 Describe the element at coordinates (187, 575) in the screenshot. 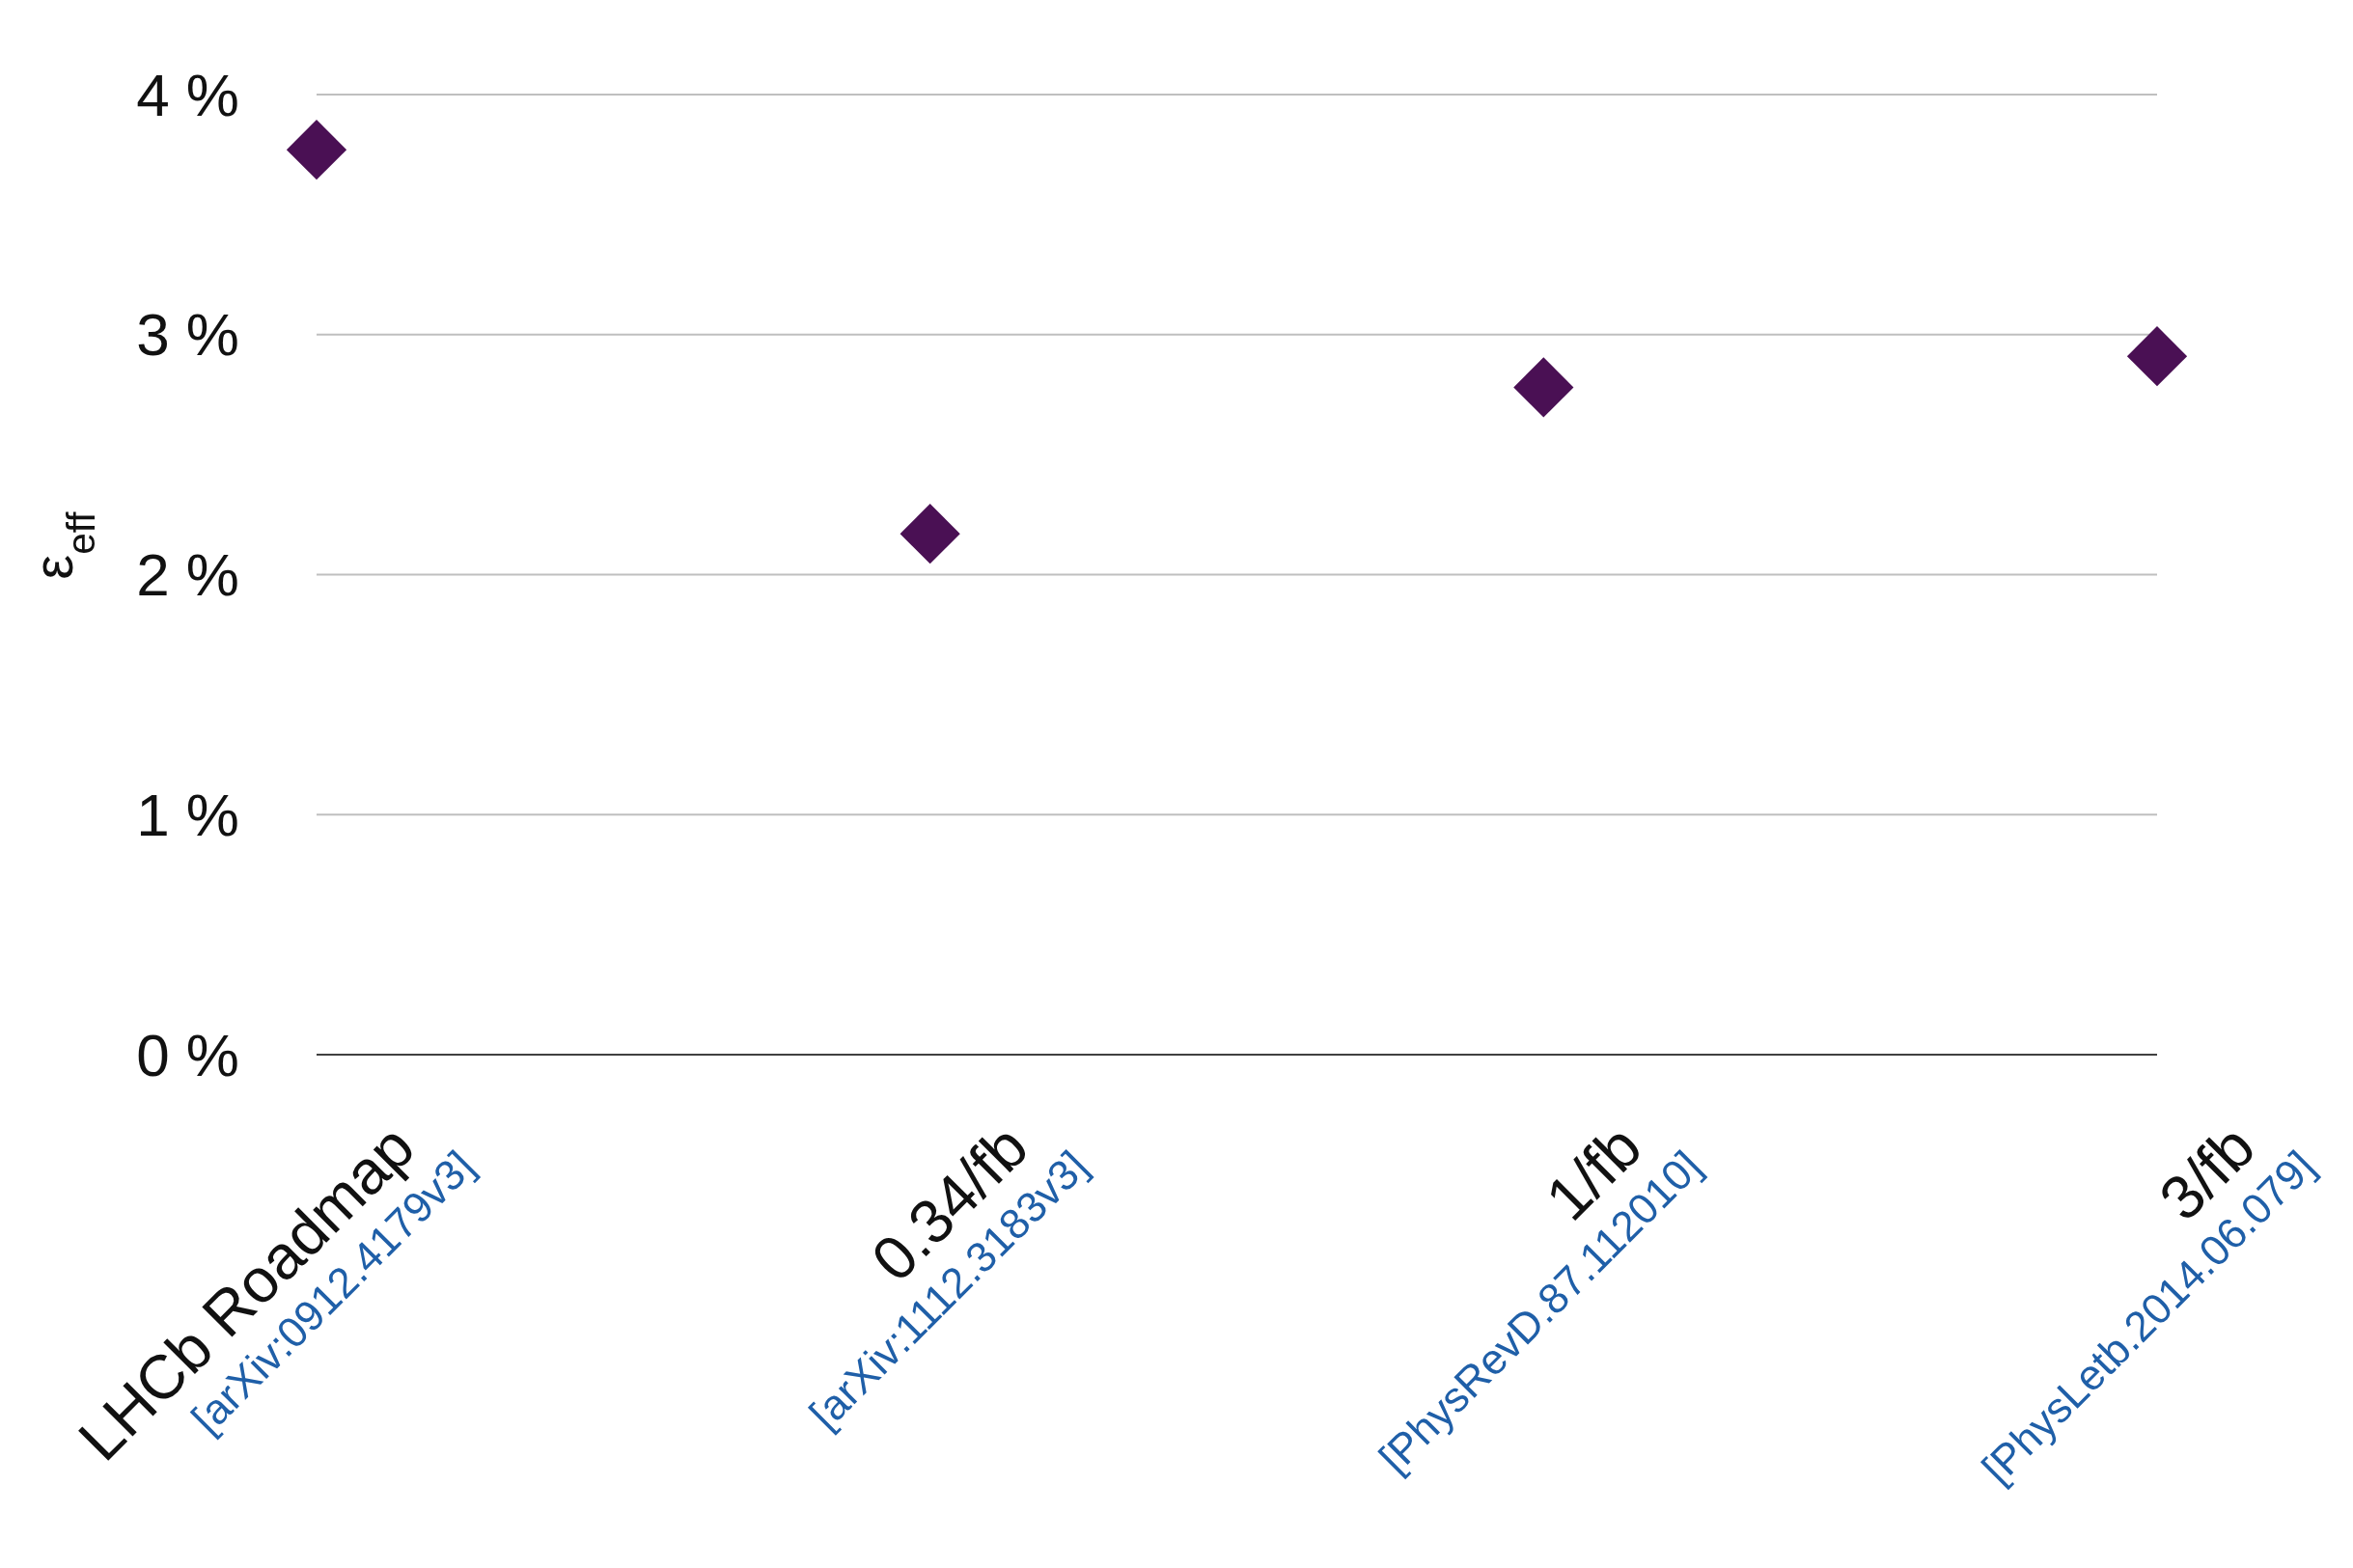

I see `y-tick-label: 2 %` at that location.